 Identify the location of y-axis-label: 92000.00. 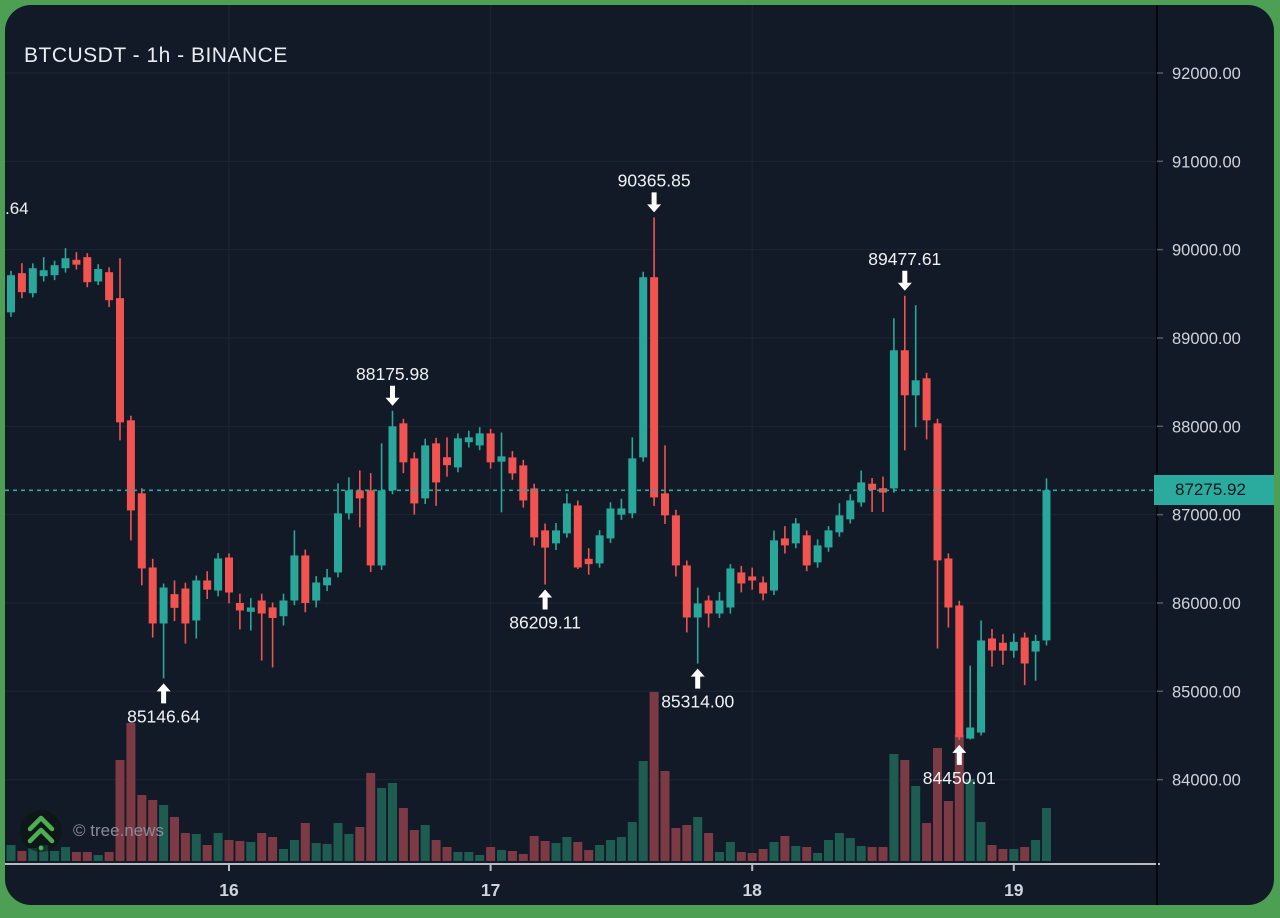
(1206, 74).